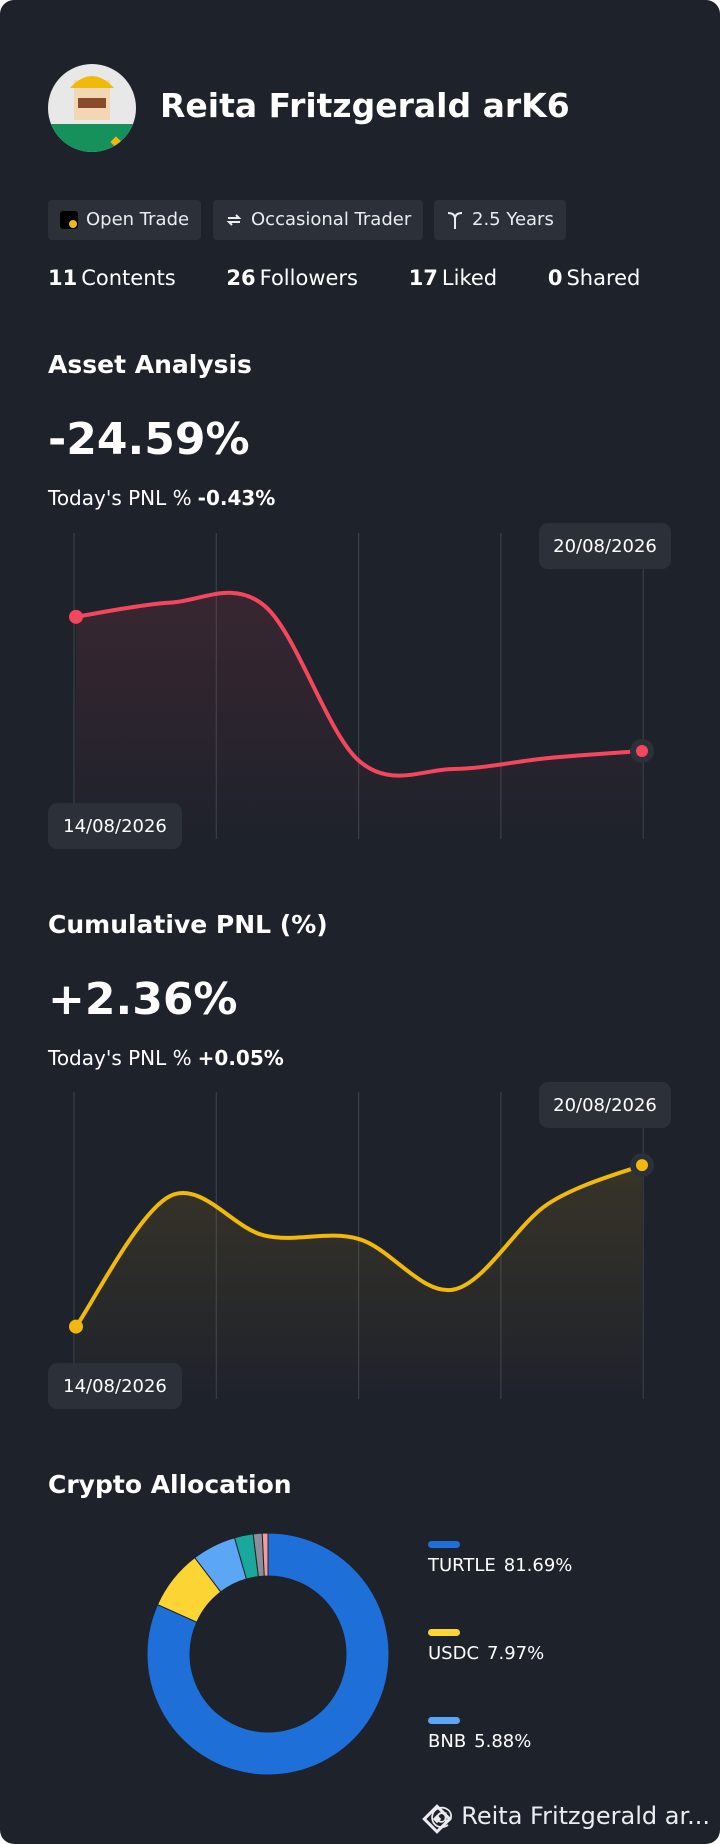  What do you see at coordinates (486, 1653) in the screenshot?
I see `legend-text: USDC 7.97%` at bounding box center [486, 1653].